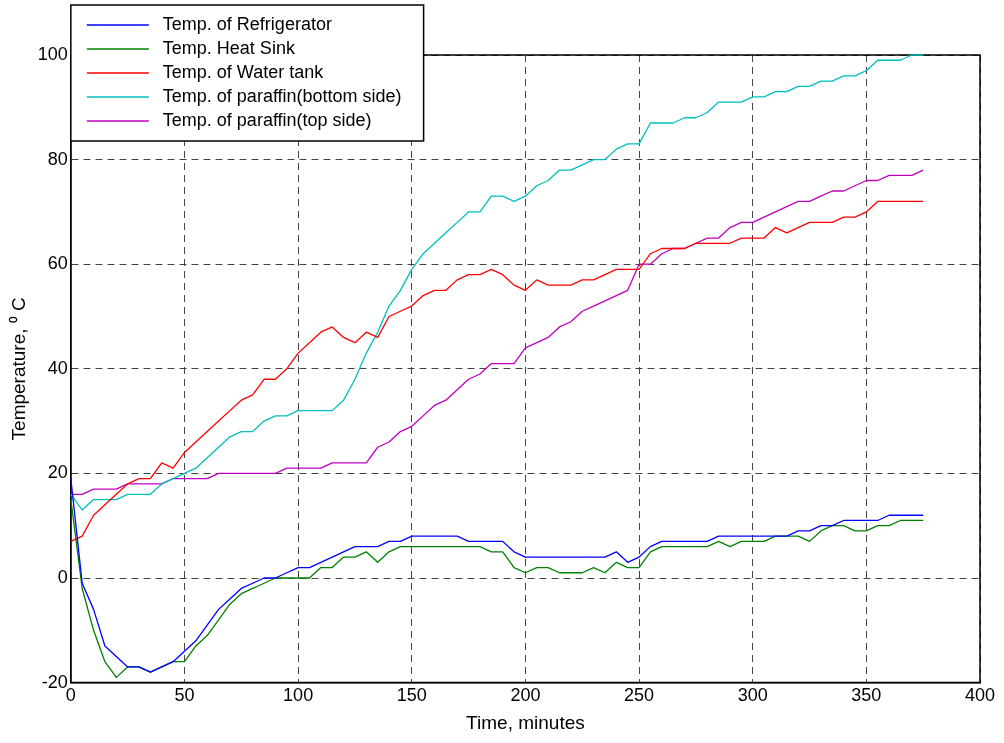 The height and width of the screenshot is (743, 1004). I want to click on x-tick-label: 100, so click(298, 695).